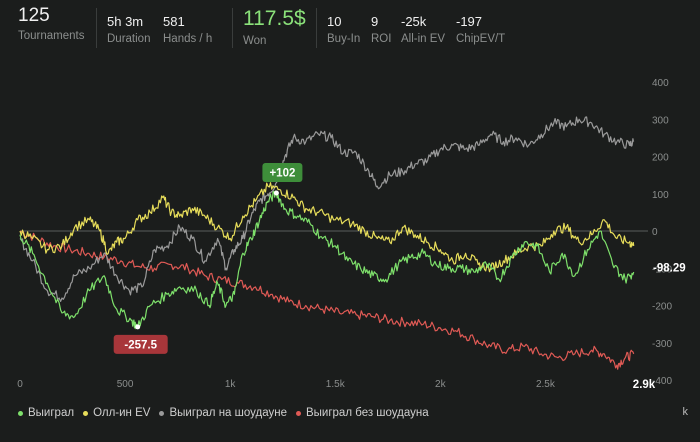 The width and height of the screenshot is (700, 442). What do you see at coordinates (174, 21) in the screenshot?
I see `hands-per-hour-value: 581` at bounding box center [174, 21].